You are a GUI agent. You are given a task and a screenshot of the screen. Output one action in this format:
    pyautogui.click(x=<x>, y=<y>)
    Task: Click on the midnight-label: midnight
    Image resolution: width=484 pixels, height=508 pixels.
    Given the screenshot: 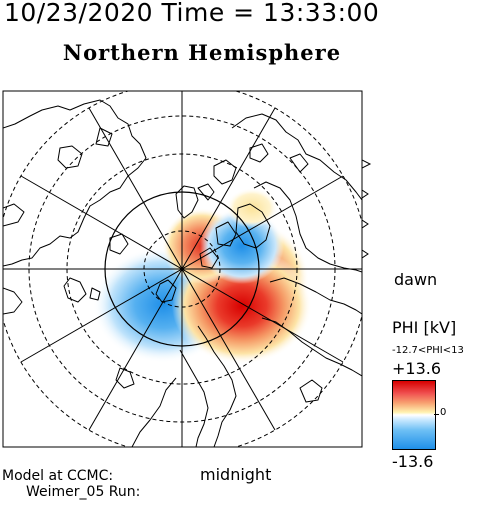 What is the action you would take?
    pyautogui.click(x=236, y=474)
    